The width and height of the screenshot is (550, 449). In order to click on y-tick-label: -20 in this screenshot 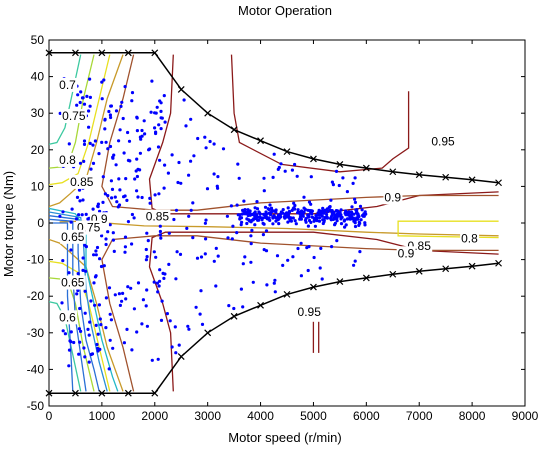, I will do `click(36, 296)`.